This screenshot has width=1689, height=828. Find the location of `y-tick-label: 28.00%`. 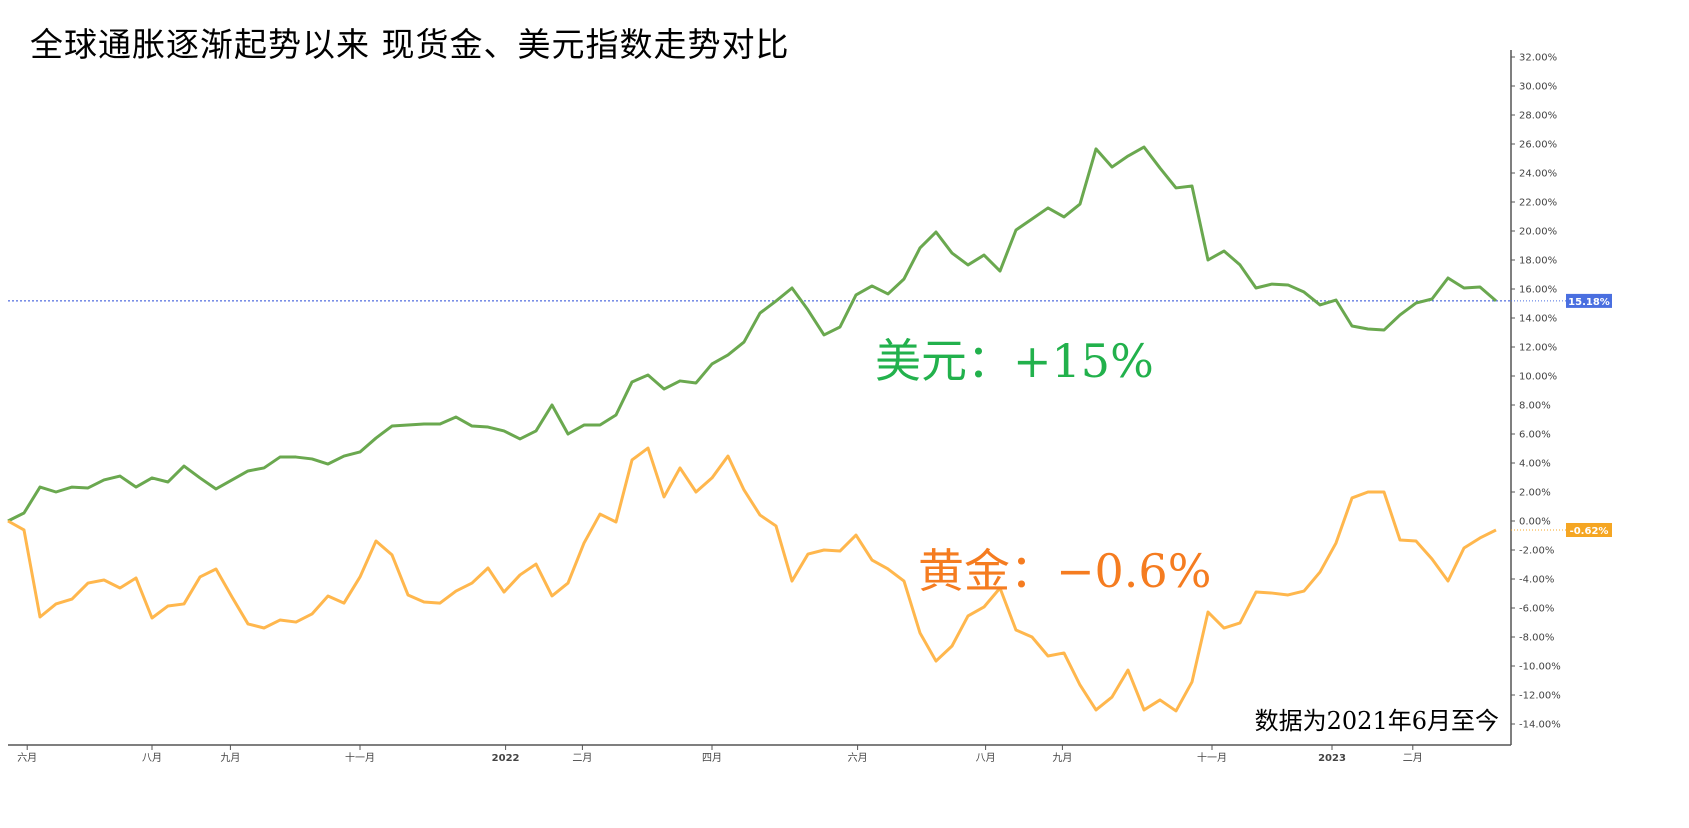

y-tick-label: 28.00% is located at coordinates (1538, 116).